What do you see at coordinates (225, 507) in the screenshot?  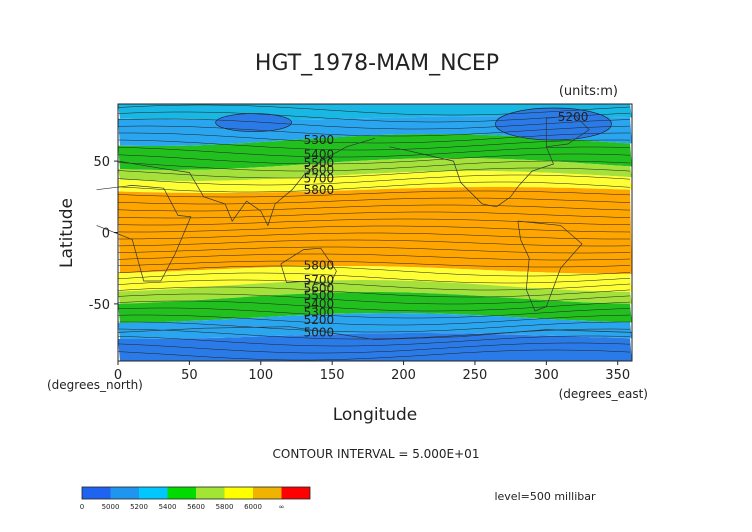 I see `colorbar-label: 5800` at bounding box center [225, 507].